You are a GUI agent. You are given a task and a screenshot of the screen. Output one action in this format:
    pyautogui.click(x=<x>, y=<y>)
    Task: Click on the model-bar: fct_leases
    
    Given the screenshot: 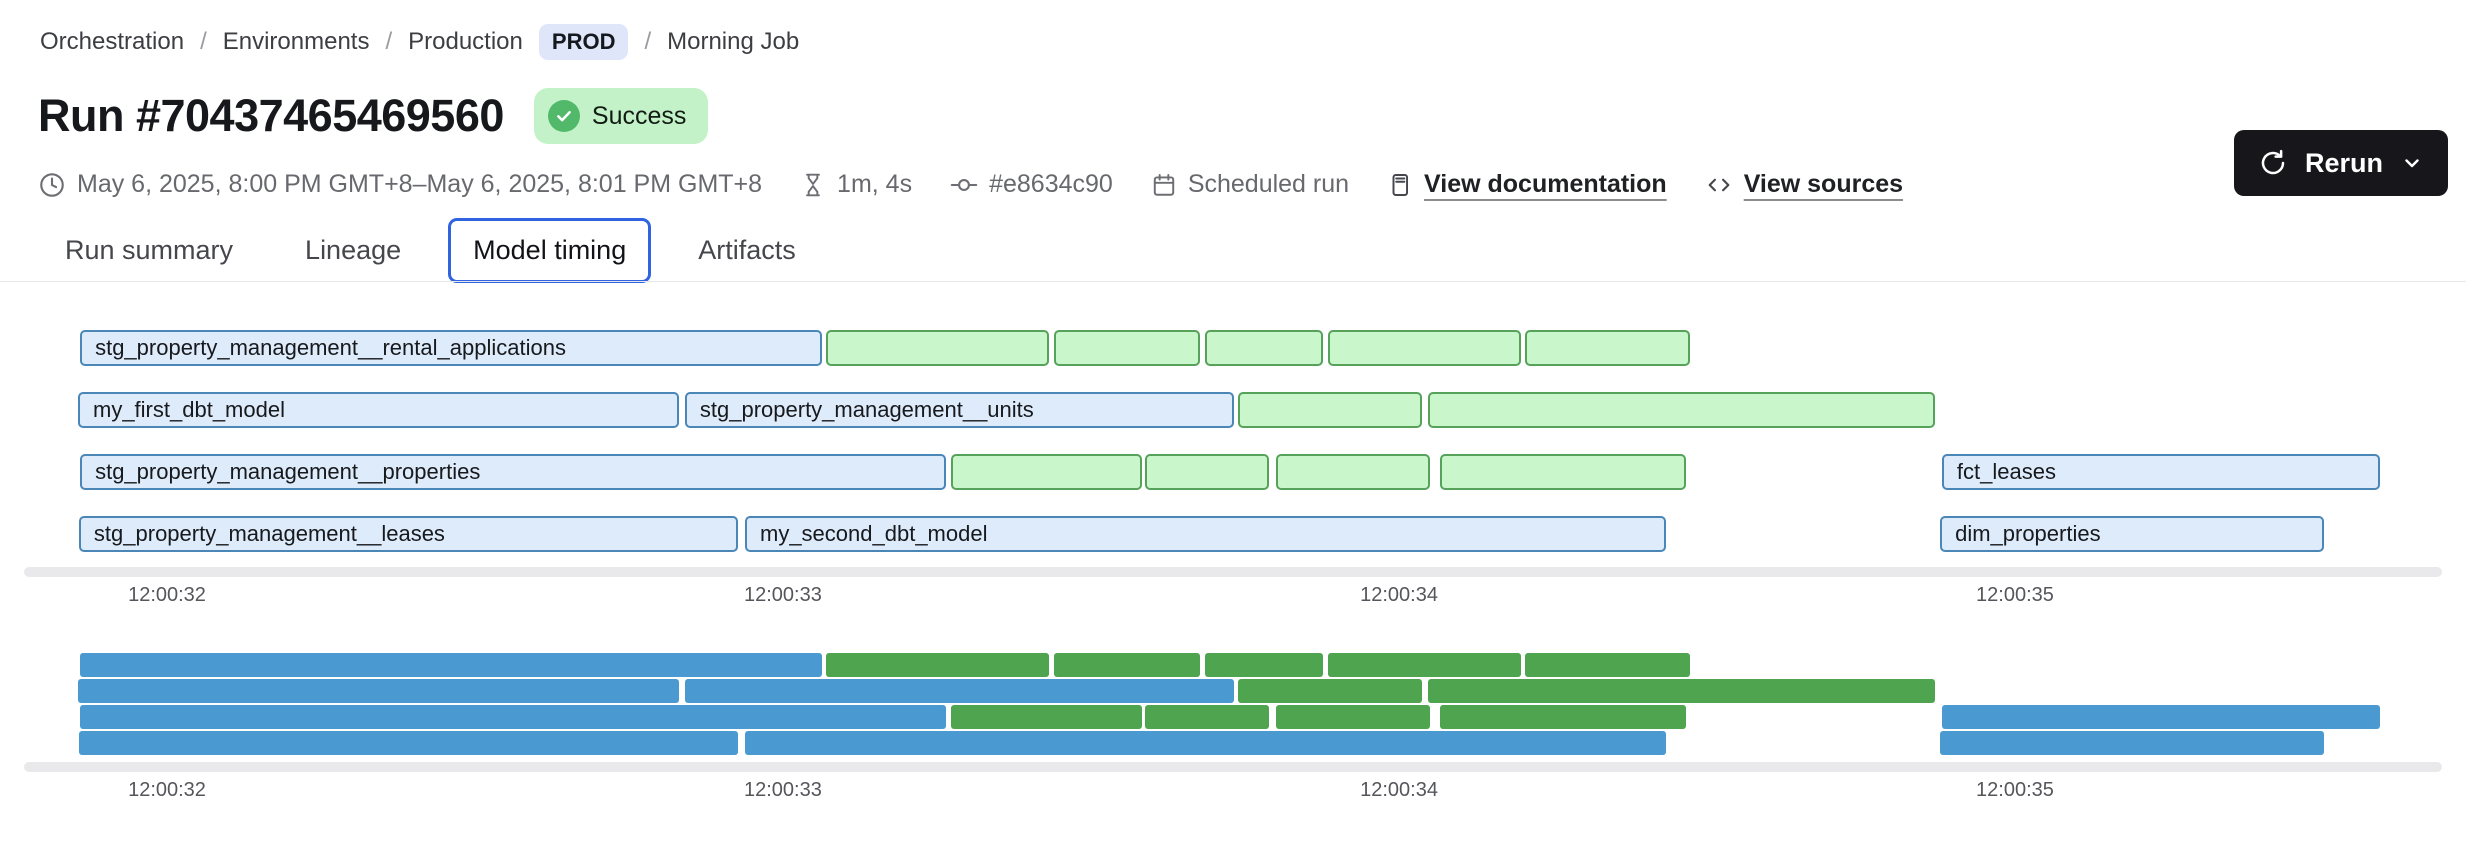 What is the action you would take?
    pyautogui.click(x=2160, y=472)
    